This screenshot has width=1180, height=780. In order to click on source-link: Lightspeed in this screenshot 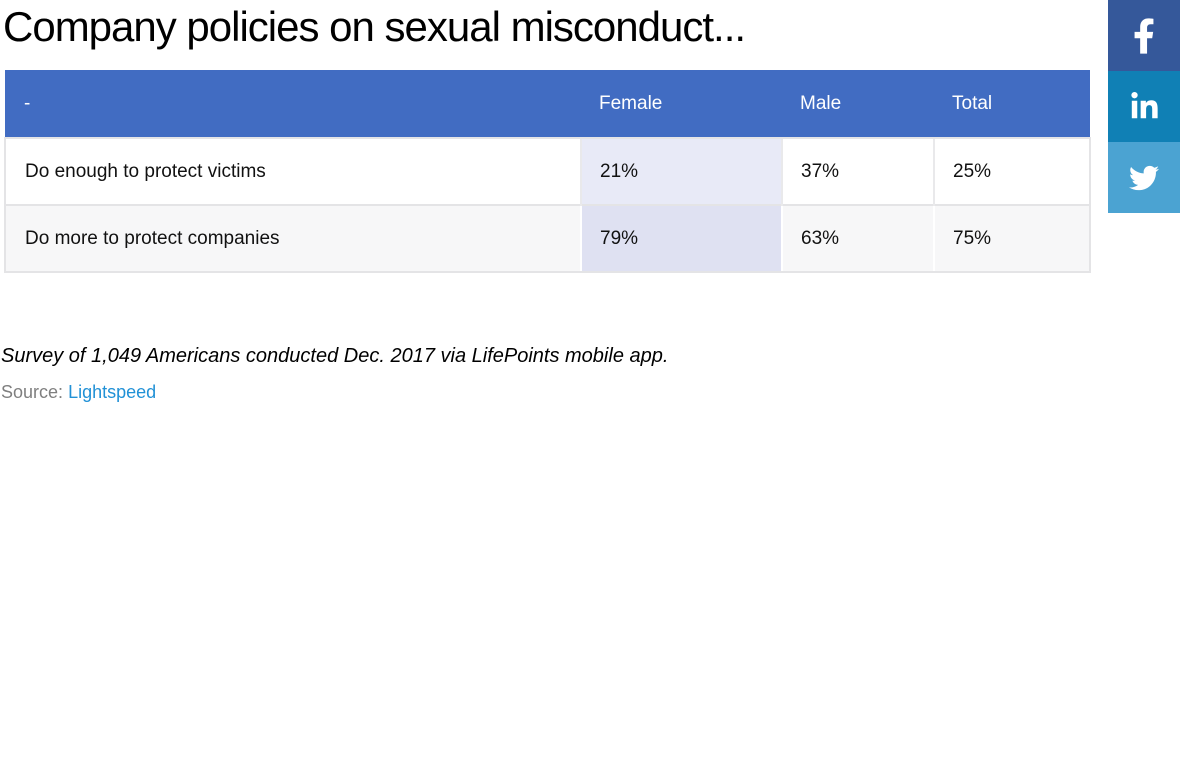, I will do `click(112, 392)`.